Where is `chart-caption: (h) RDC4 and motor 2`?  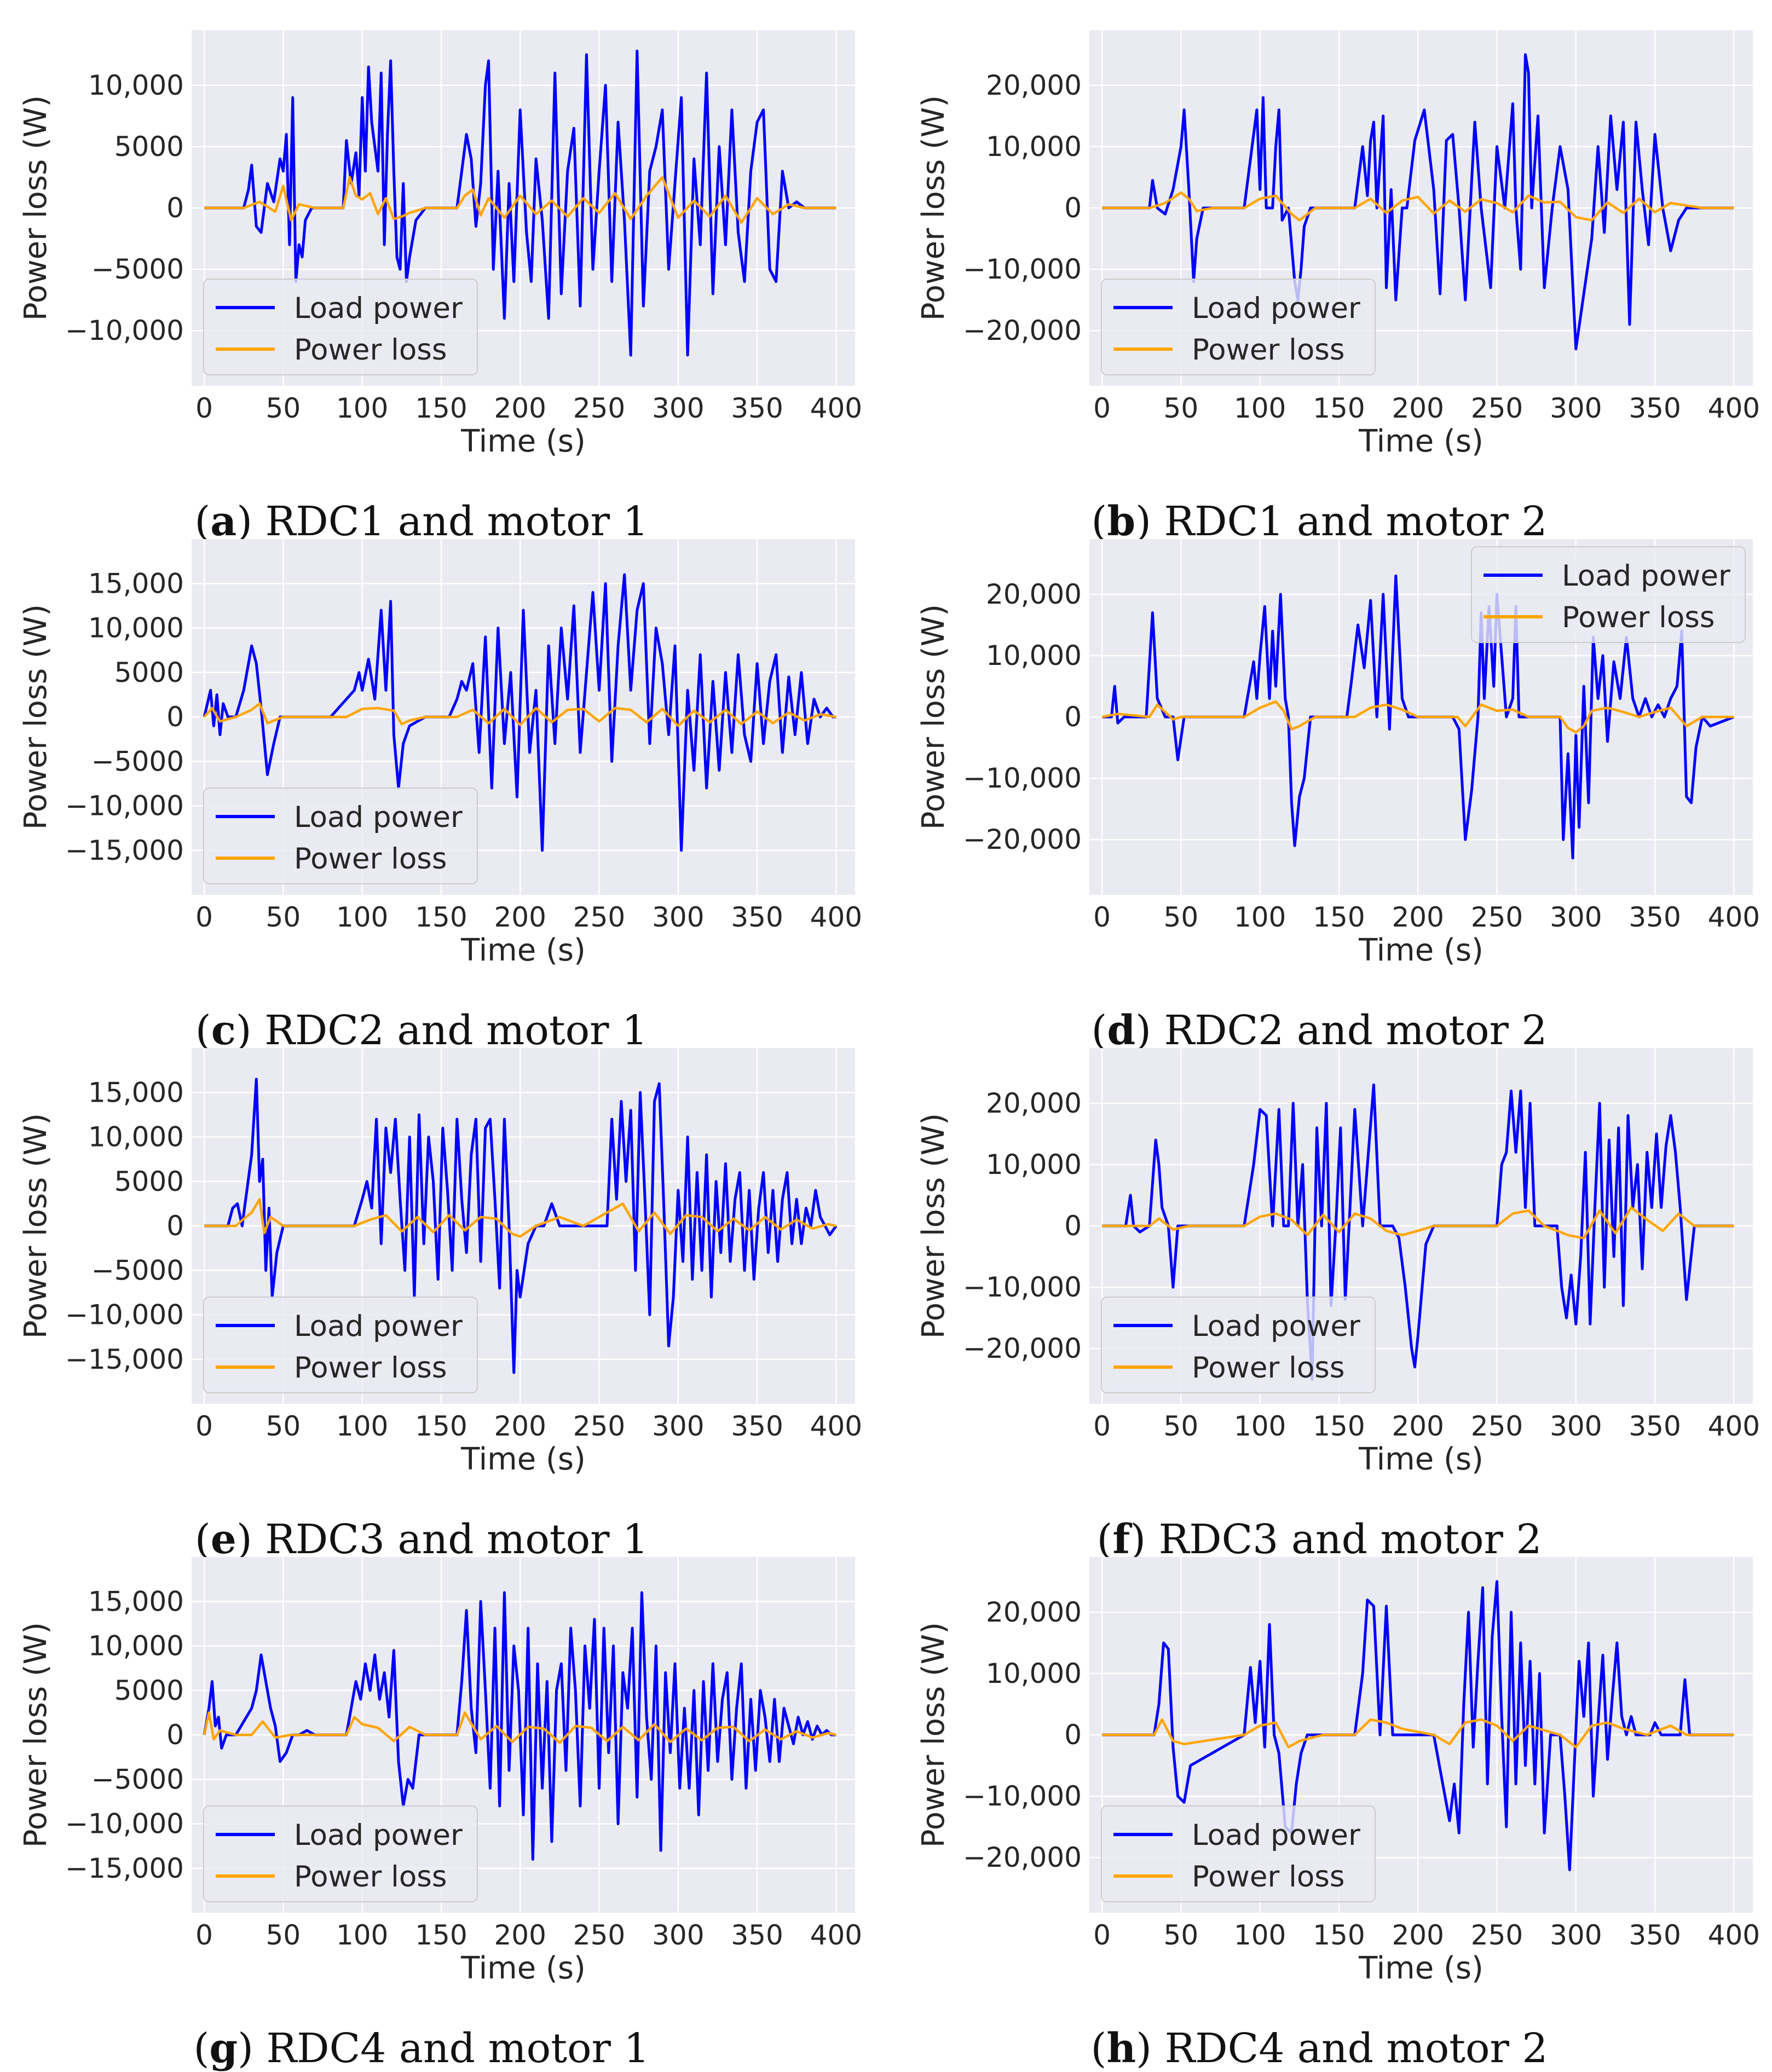
chart-caption: (h) RDC4 and motor 2 is located at coordinates (1319, 2048).